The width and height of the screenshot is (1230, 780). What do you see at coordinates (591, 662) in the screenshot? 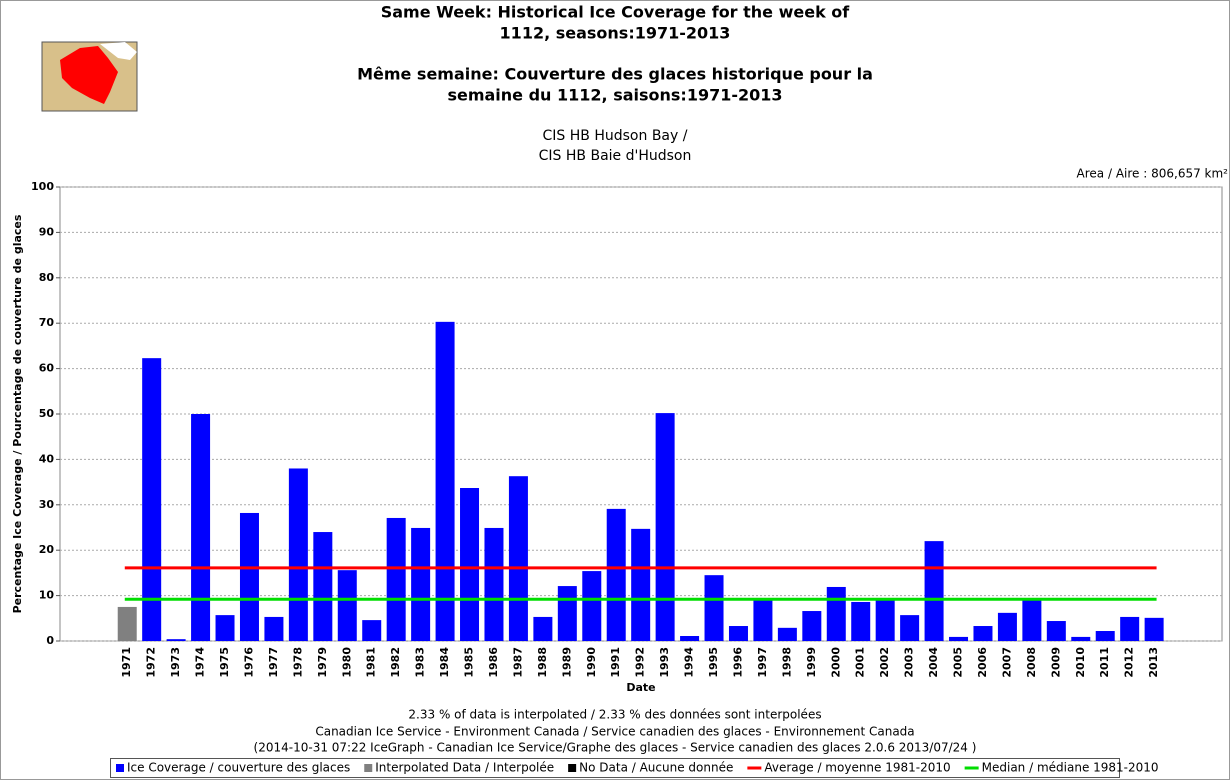
I see `x-tick-label: 1990` at bounding box center [591, 662].